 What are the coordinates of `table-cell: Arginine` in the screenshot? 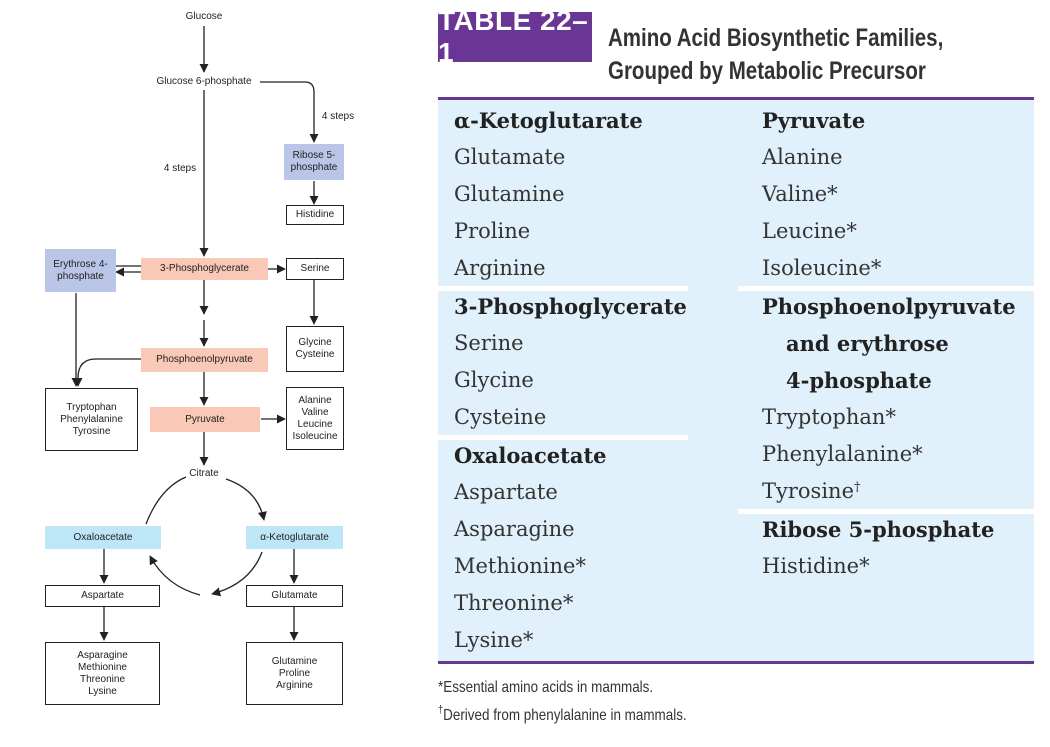 It's located at (500, 268).